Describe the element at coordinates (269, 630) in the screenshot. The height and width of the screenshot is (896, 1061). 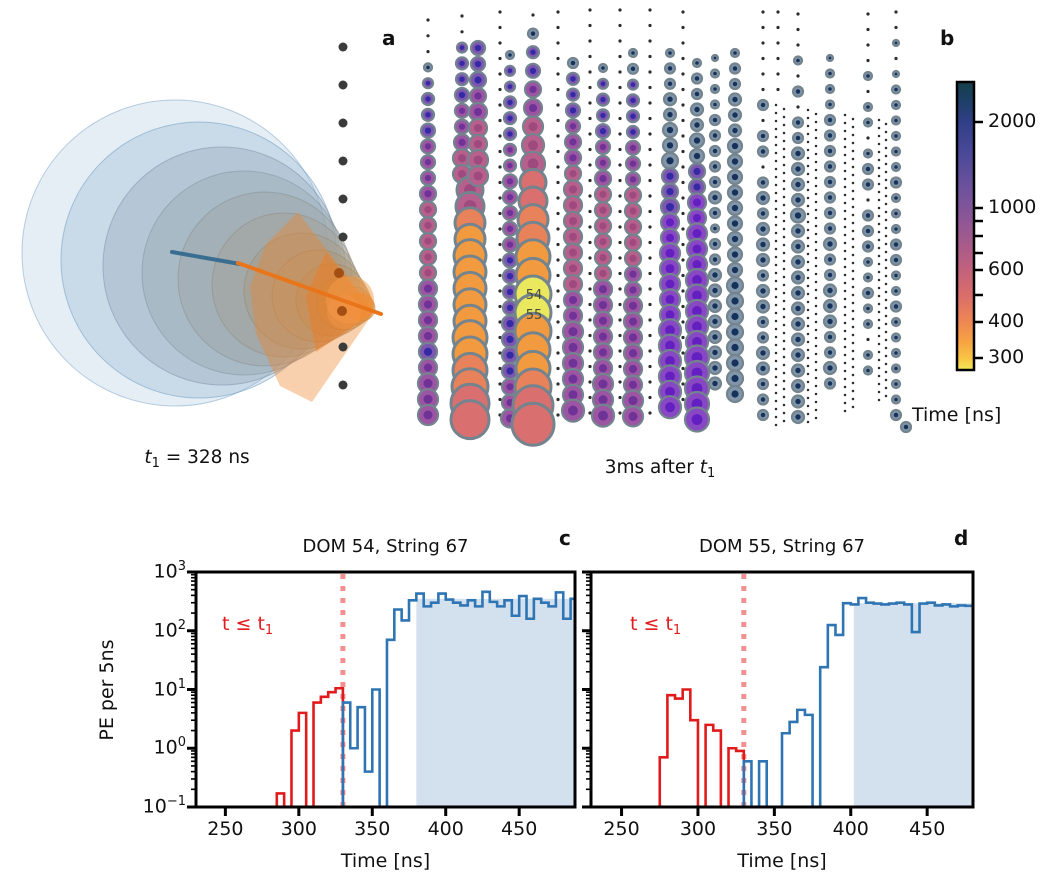
I see `annotation-c-sub: 1` at that location.